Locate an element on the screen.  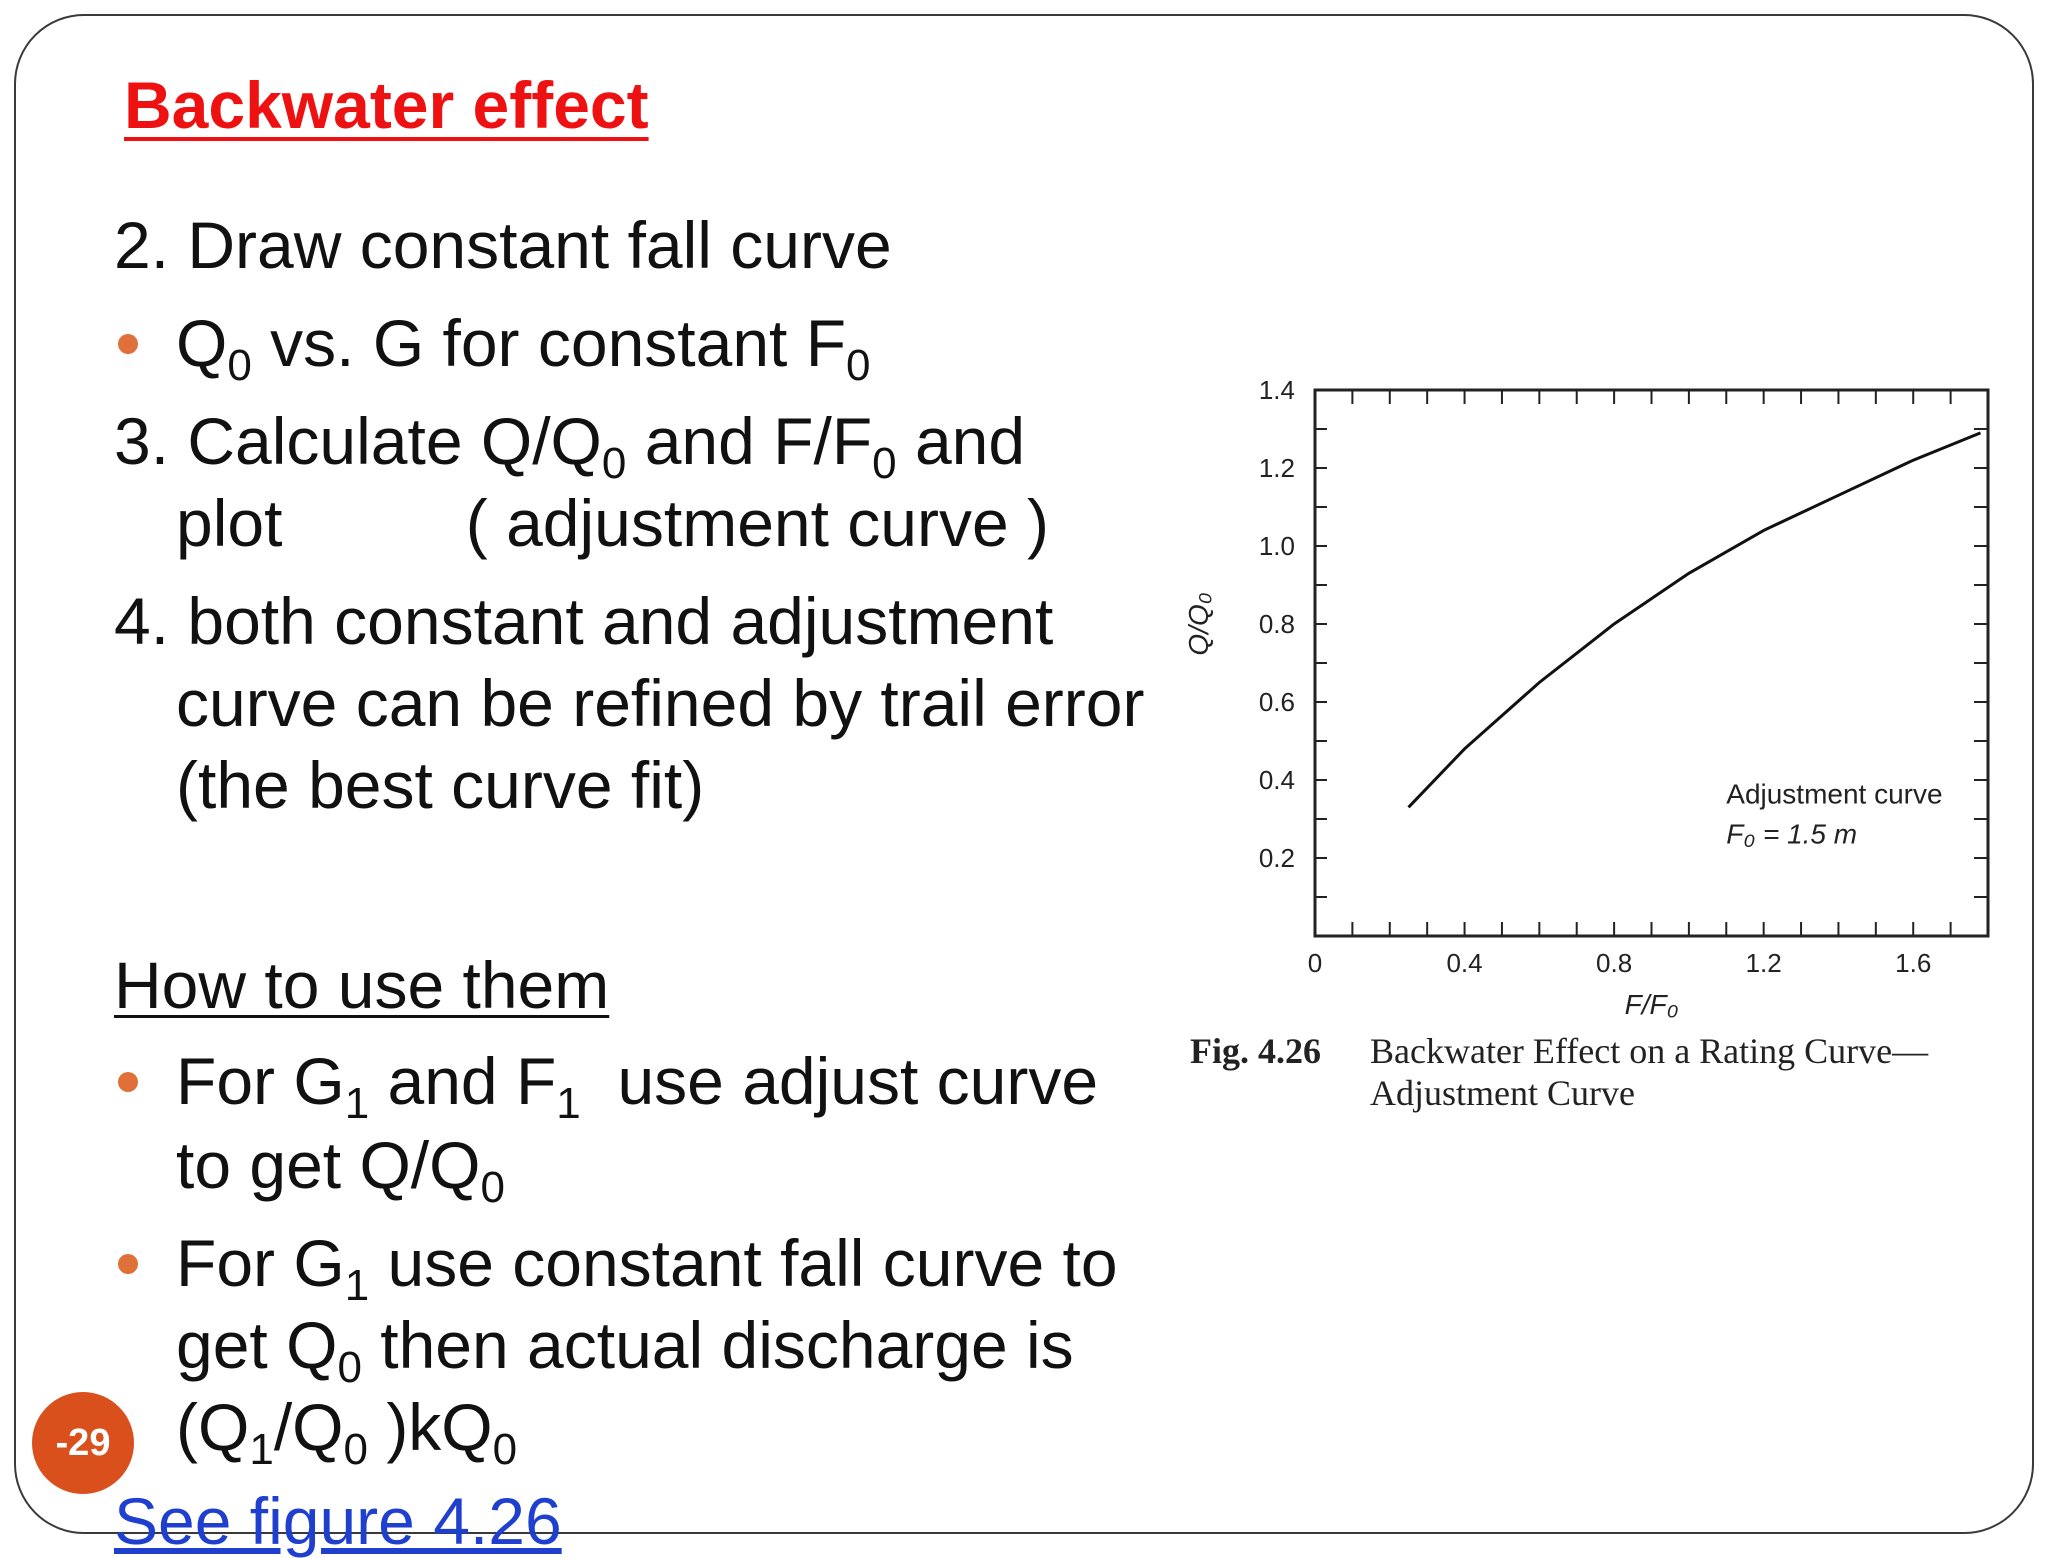
slide-title: Backwater effect is located at coordinates (386, 105).